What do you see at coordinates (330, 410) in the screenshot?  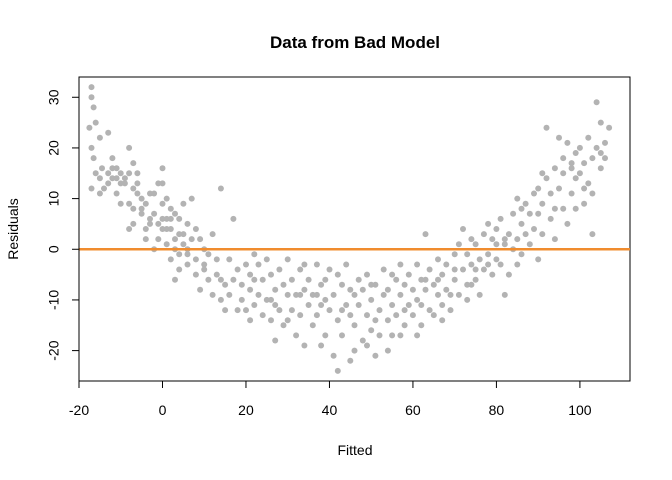 I see `x-tick-label: 40` at bounding box center [330, 410].